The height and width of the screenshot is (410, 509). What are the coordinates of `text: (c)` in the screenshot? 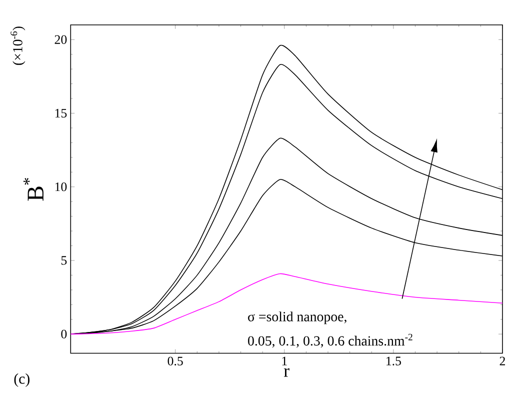 It's located at (22, 380).